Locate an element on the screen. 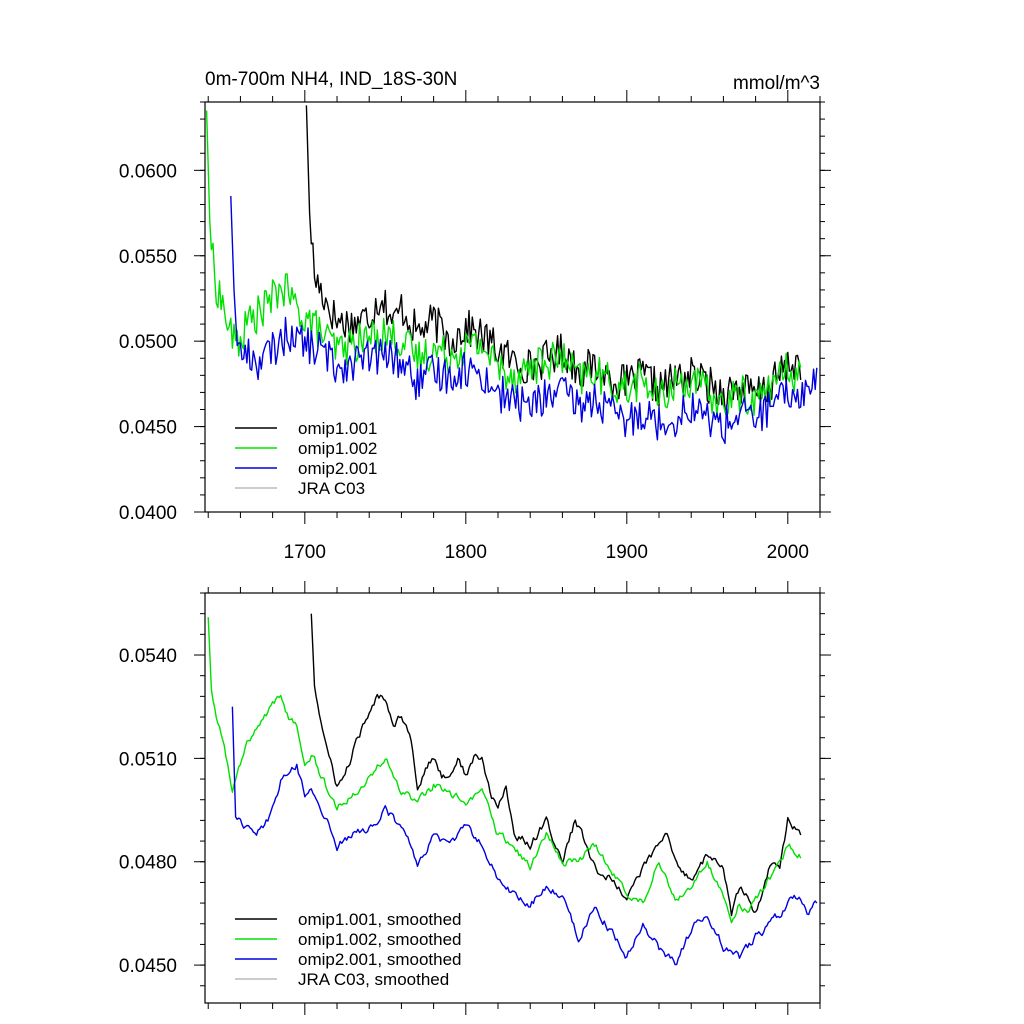 The height and width of the screenshot is (1024, 1024). y-tick-label: 0.0510 is located at coordinates (148, 759).